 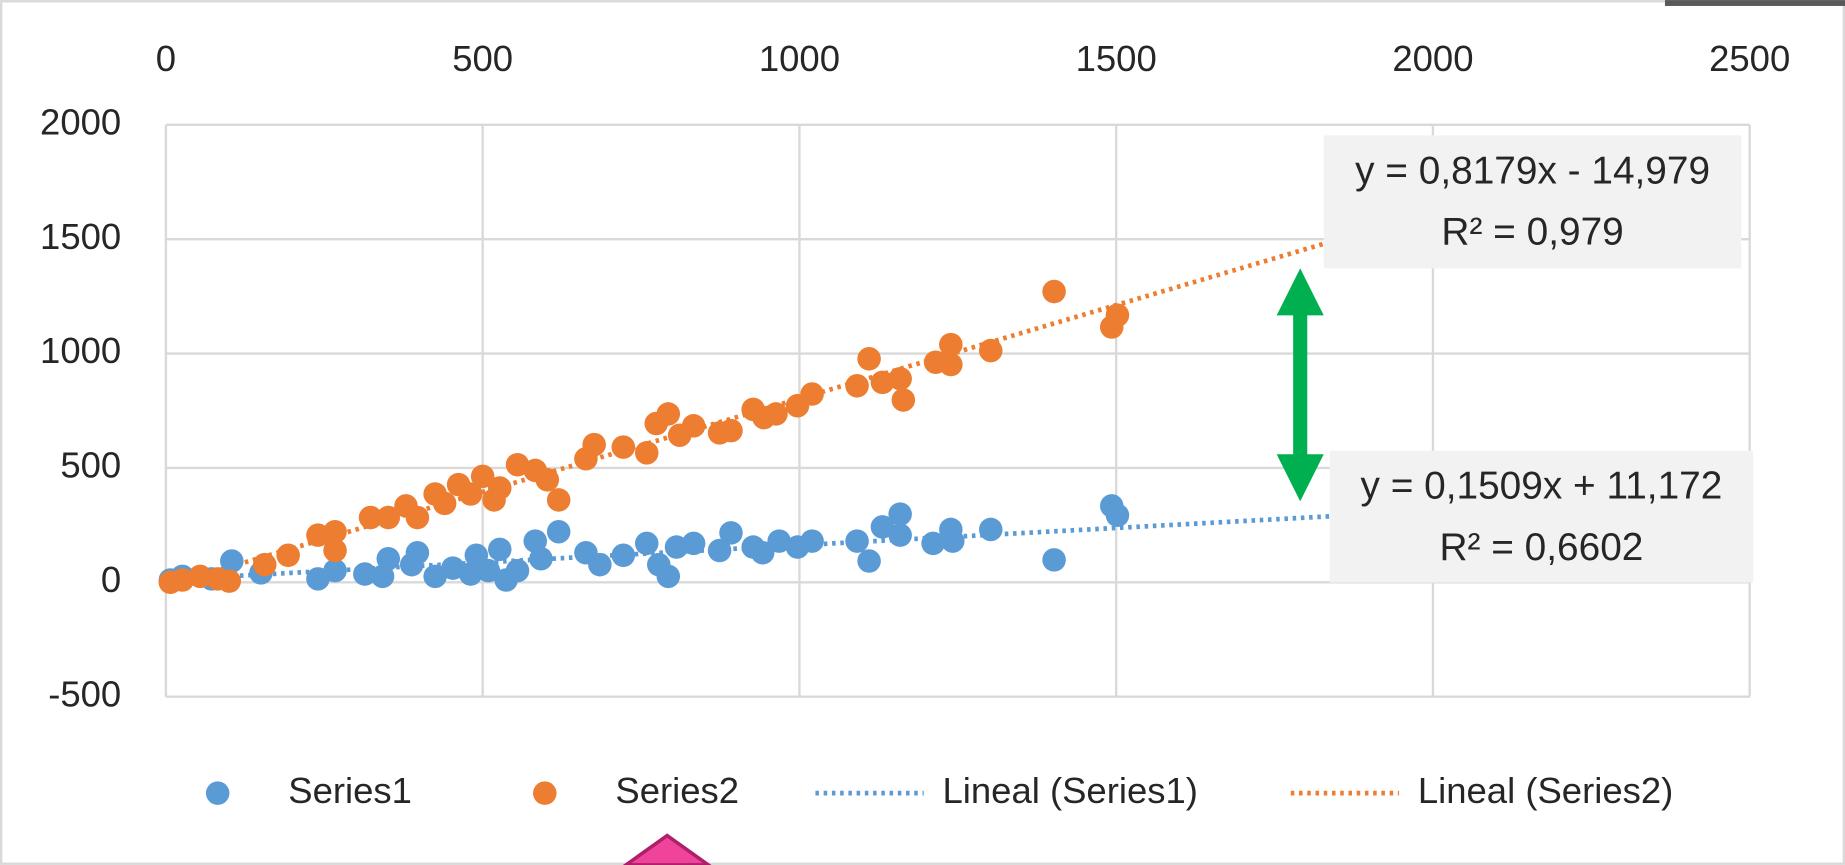 What do you see at coordinates (482, 58) in the screenshot?
I see `x-tick-label: 500` at bounding box center [482, 58].